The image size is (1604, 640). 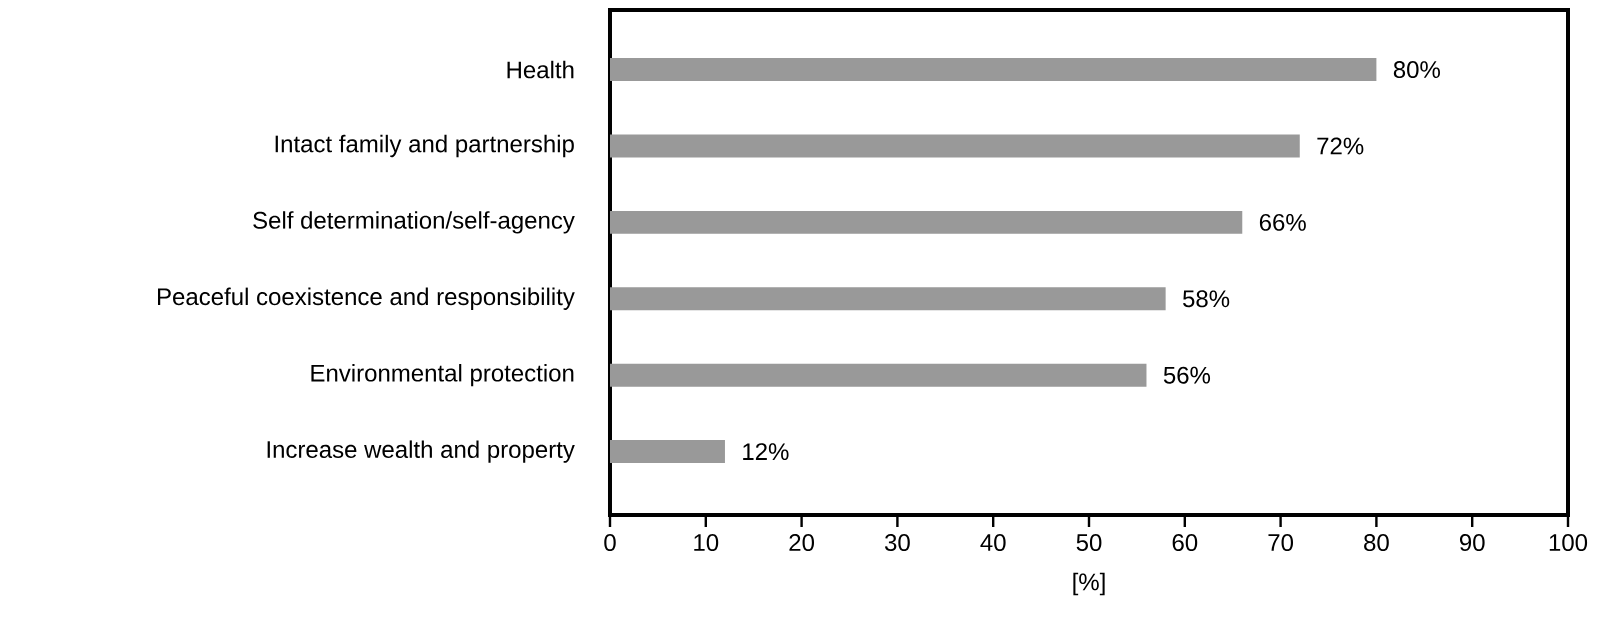 I want to click on x-tick-label: 100, so click(x=1568, y=543).